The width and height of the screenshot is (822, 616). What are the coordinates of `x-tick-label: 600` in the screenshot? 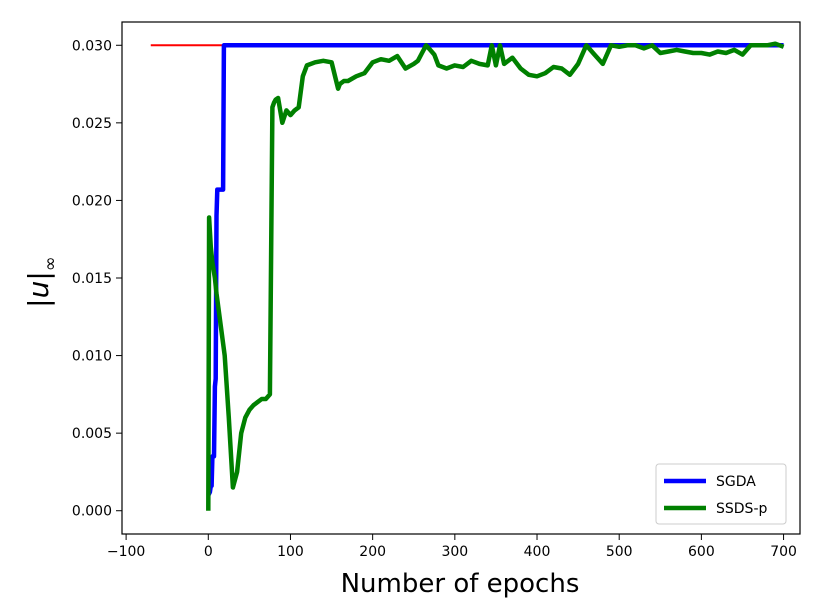 It's located at (701, 552).